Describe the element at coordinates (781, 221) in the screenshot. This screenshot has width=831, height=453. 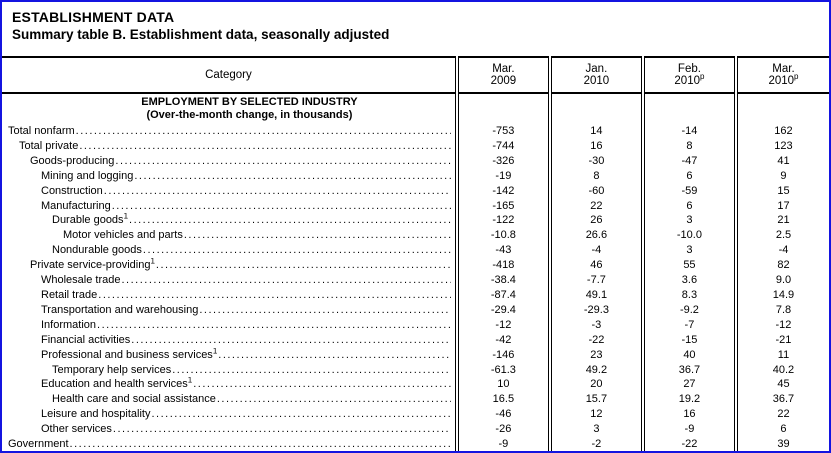
I see `row-value: 21` at that location.